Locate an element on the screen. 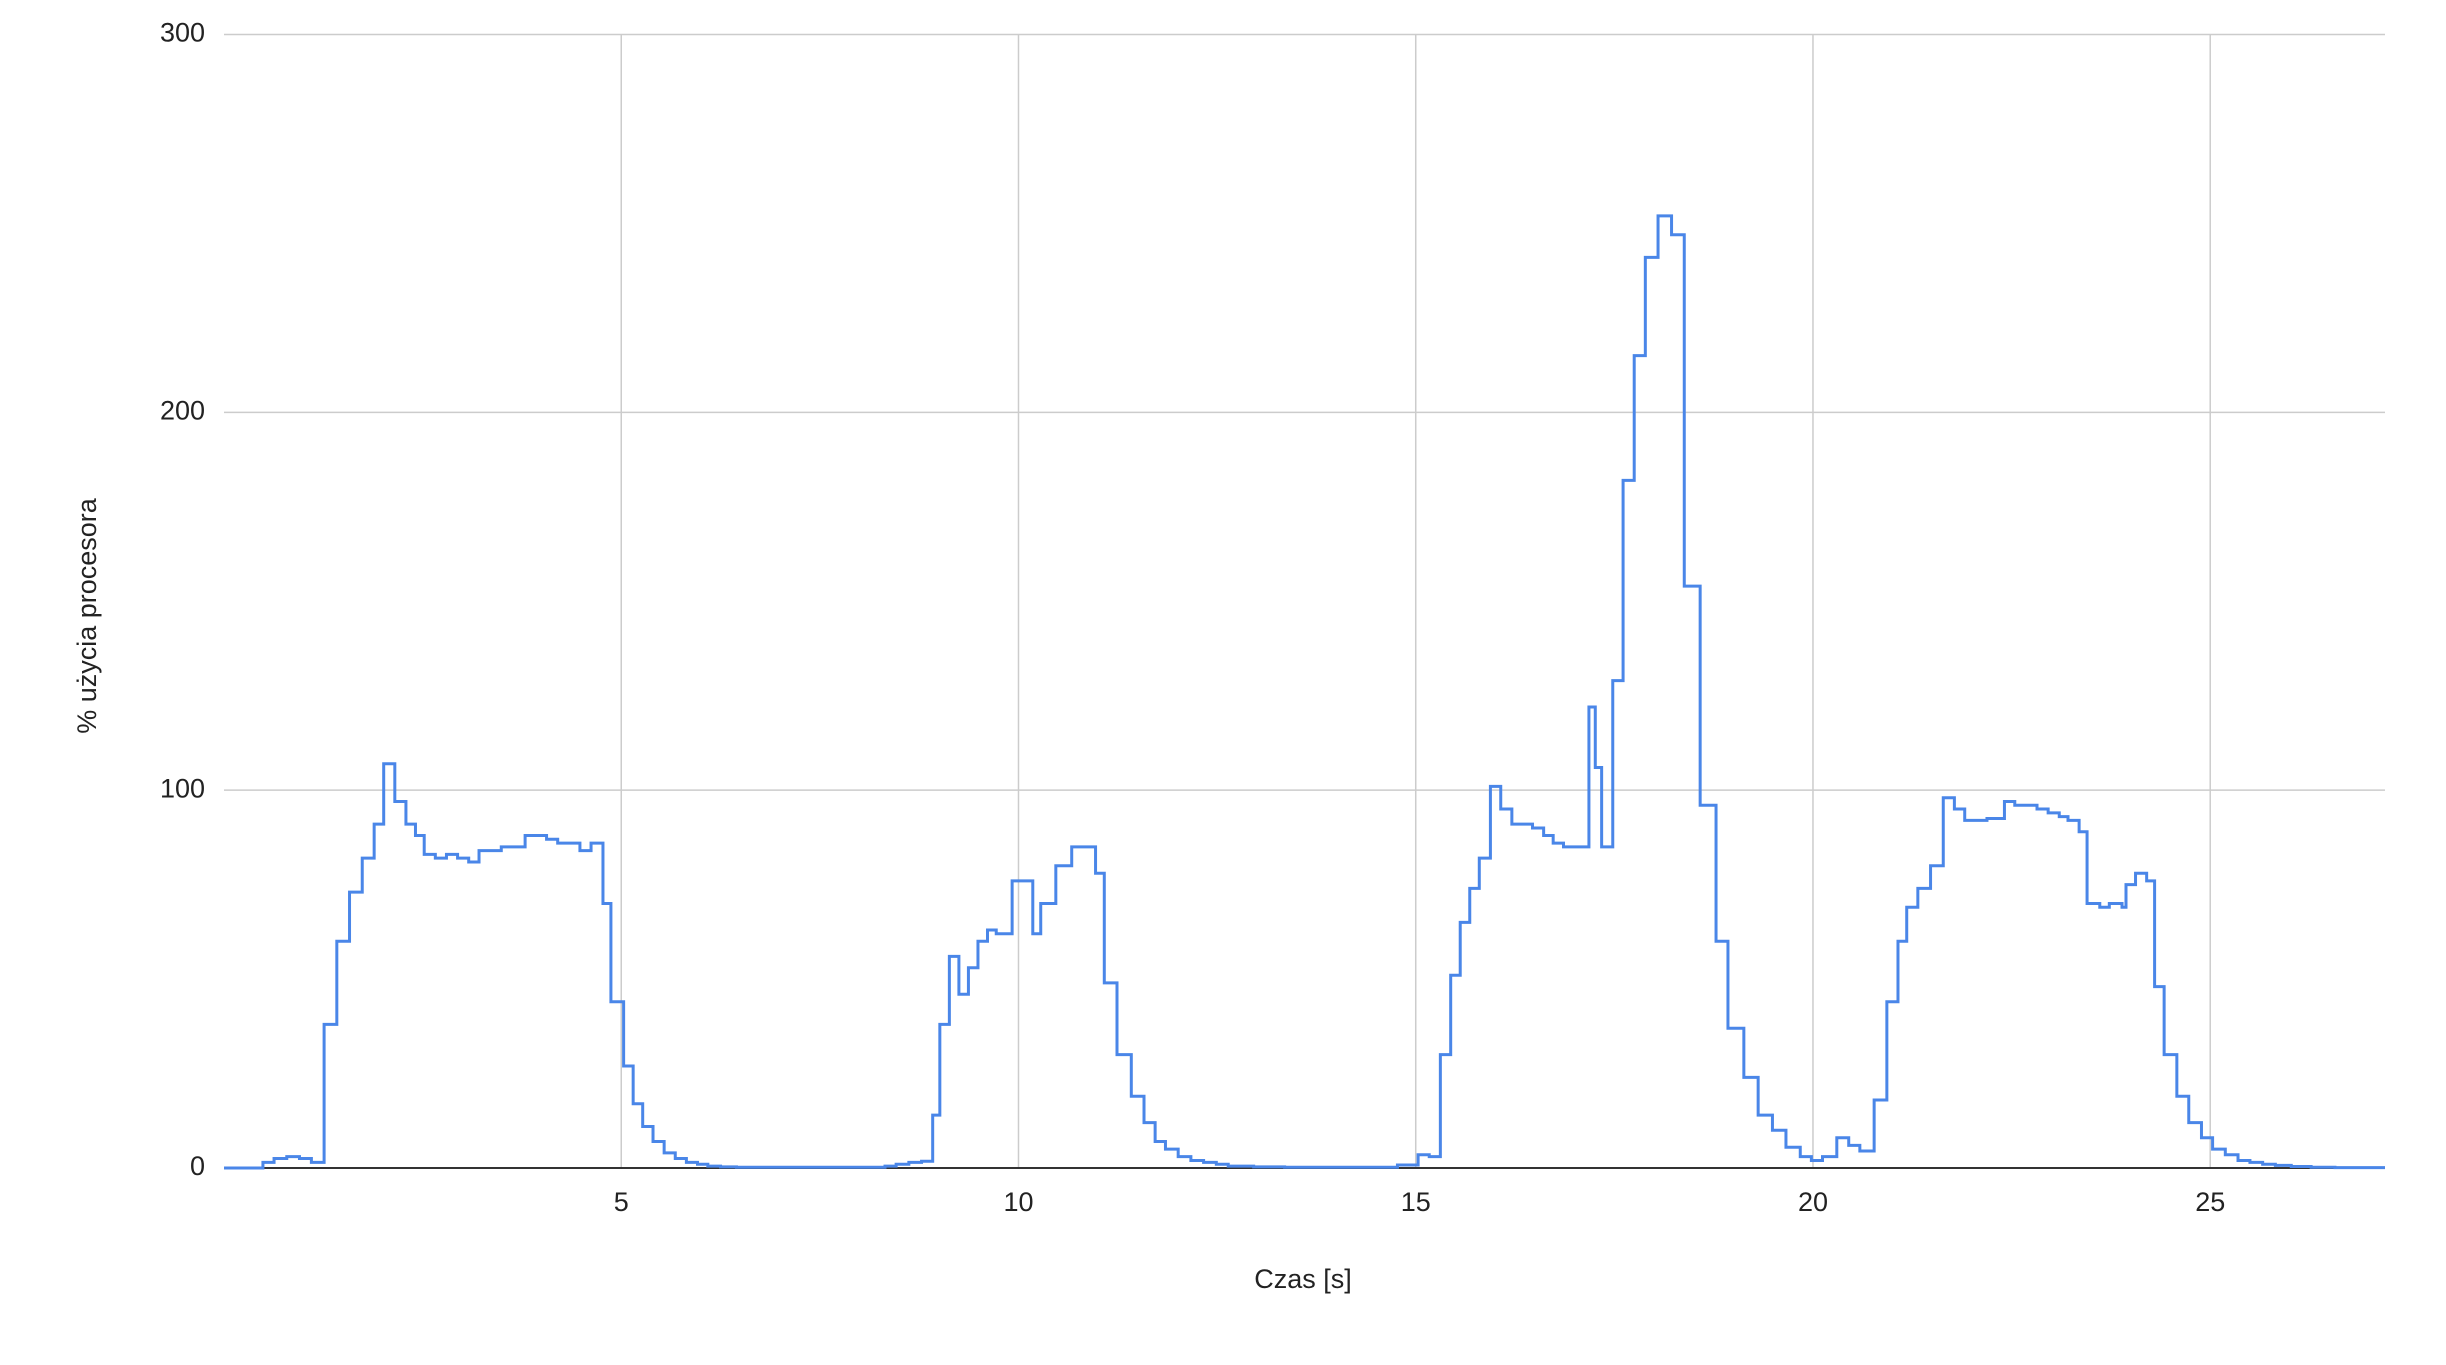  y-tick-label: 300 is located at coordinates (182, 33).